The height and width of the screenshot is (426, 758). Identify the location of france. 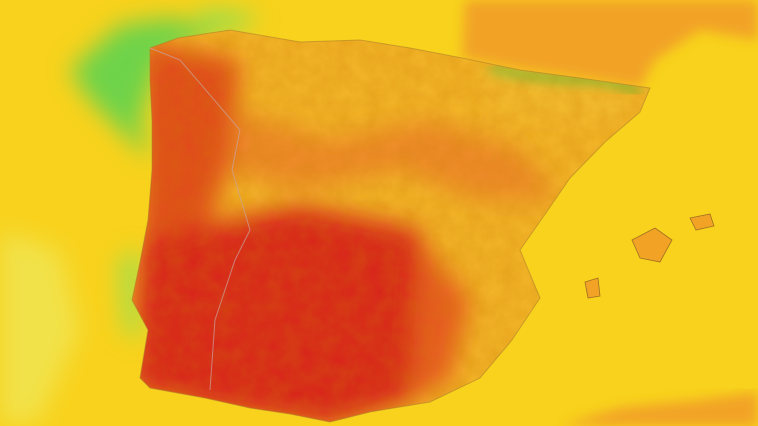
(610, 44).